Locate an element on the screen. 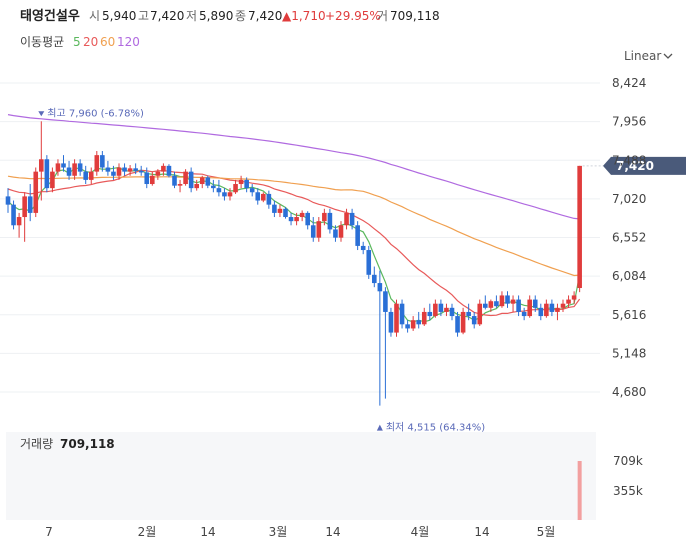 This screenshot has height=554, width=691. ma-legend-60: 60 is located at coordinates (107, 42).